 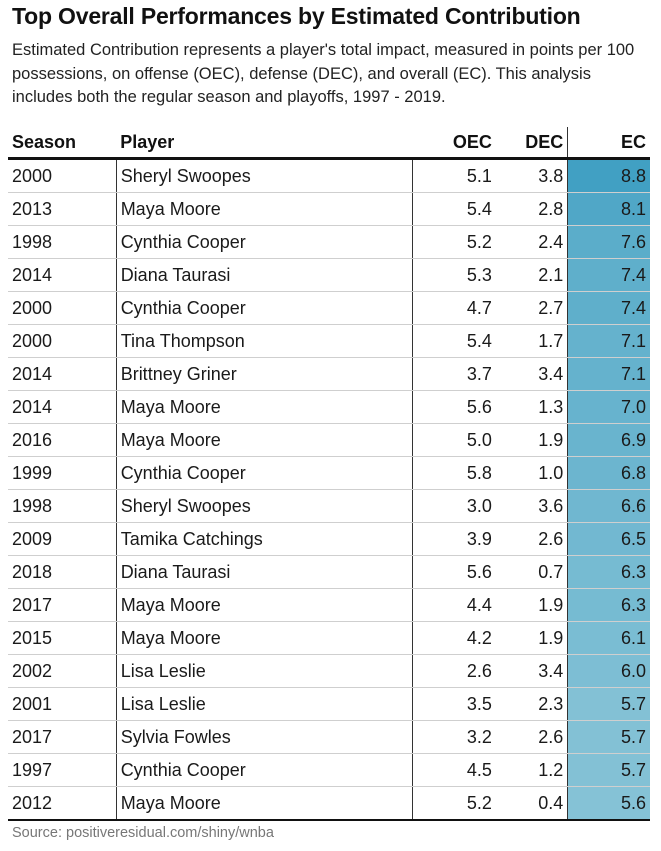 I want to click on table-row: 1999 Cynthia Cooper 5.8 1.0 6.8, so click(x=329, y=473).